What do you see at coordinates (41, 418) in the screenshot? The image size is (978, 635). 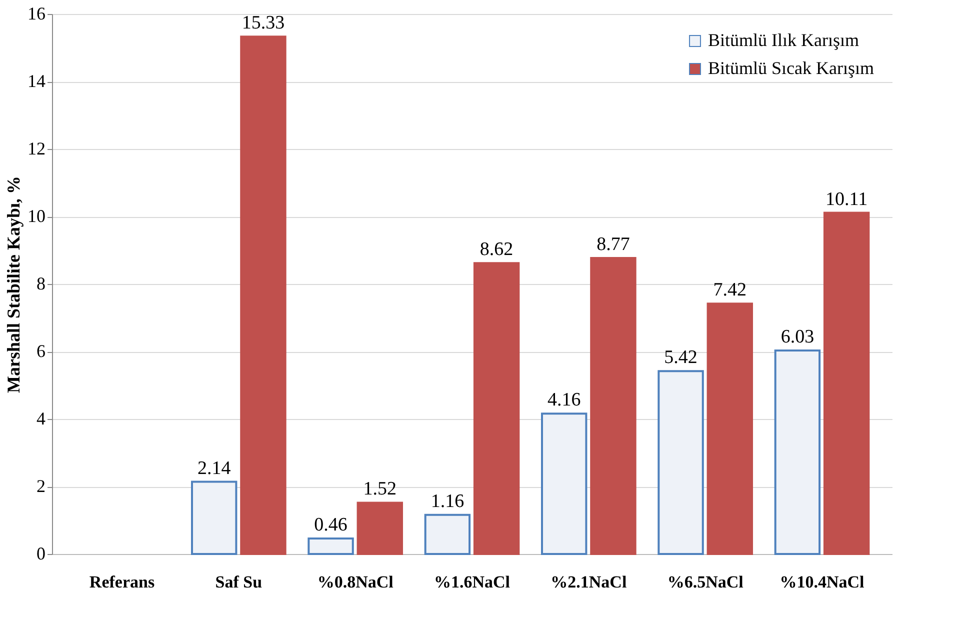 I see `y-tick-label: 4` at bounding box center [41, 418].